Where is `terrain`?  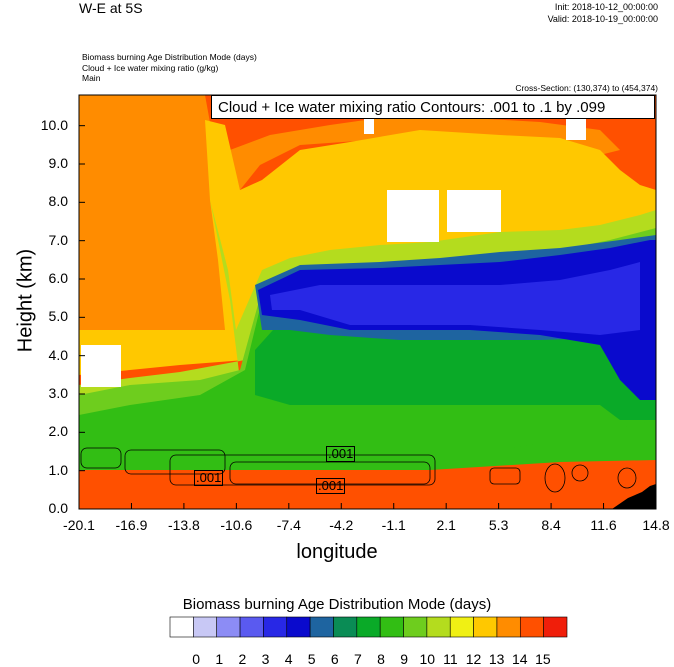
terrain is located at coordinates (634, 496).